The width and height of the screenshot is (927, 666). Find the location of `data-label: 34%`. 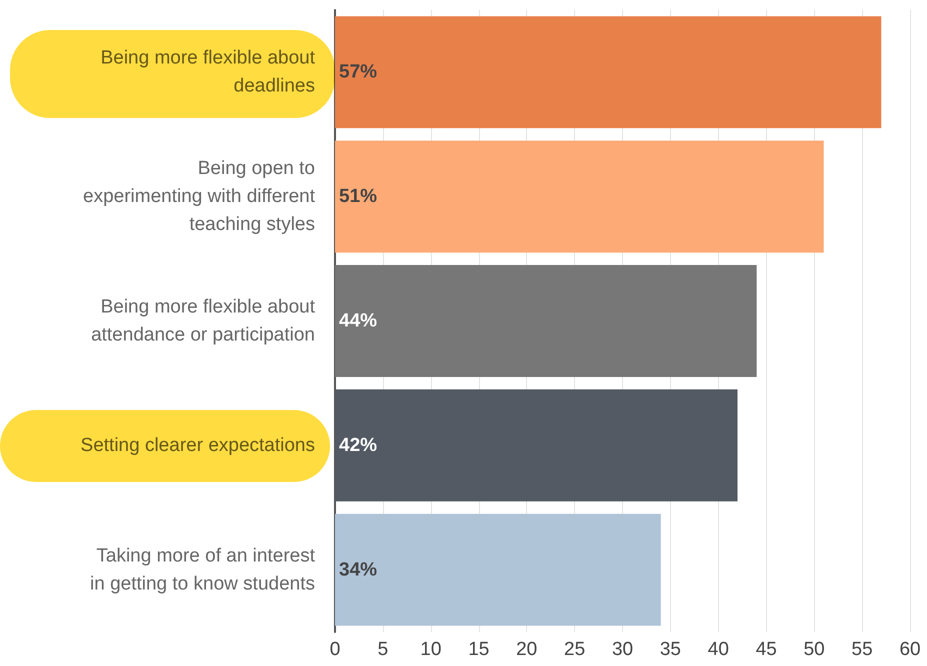

data-label: 34% is located at coordinates (358, 569).